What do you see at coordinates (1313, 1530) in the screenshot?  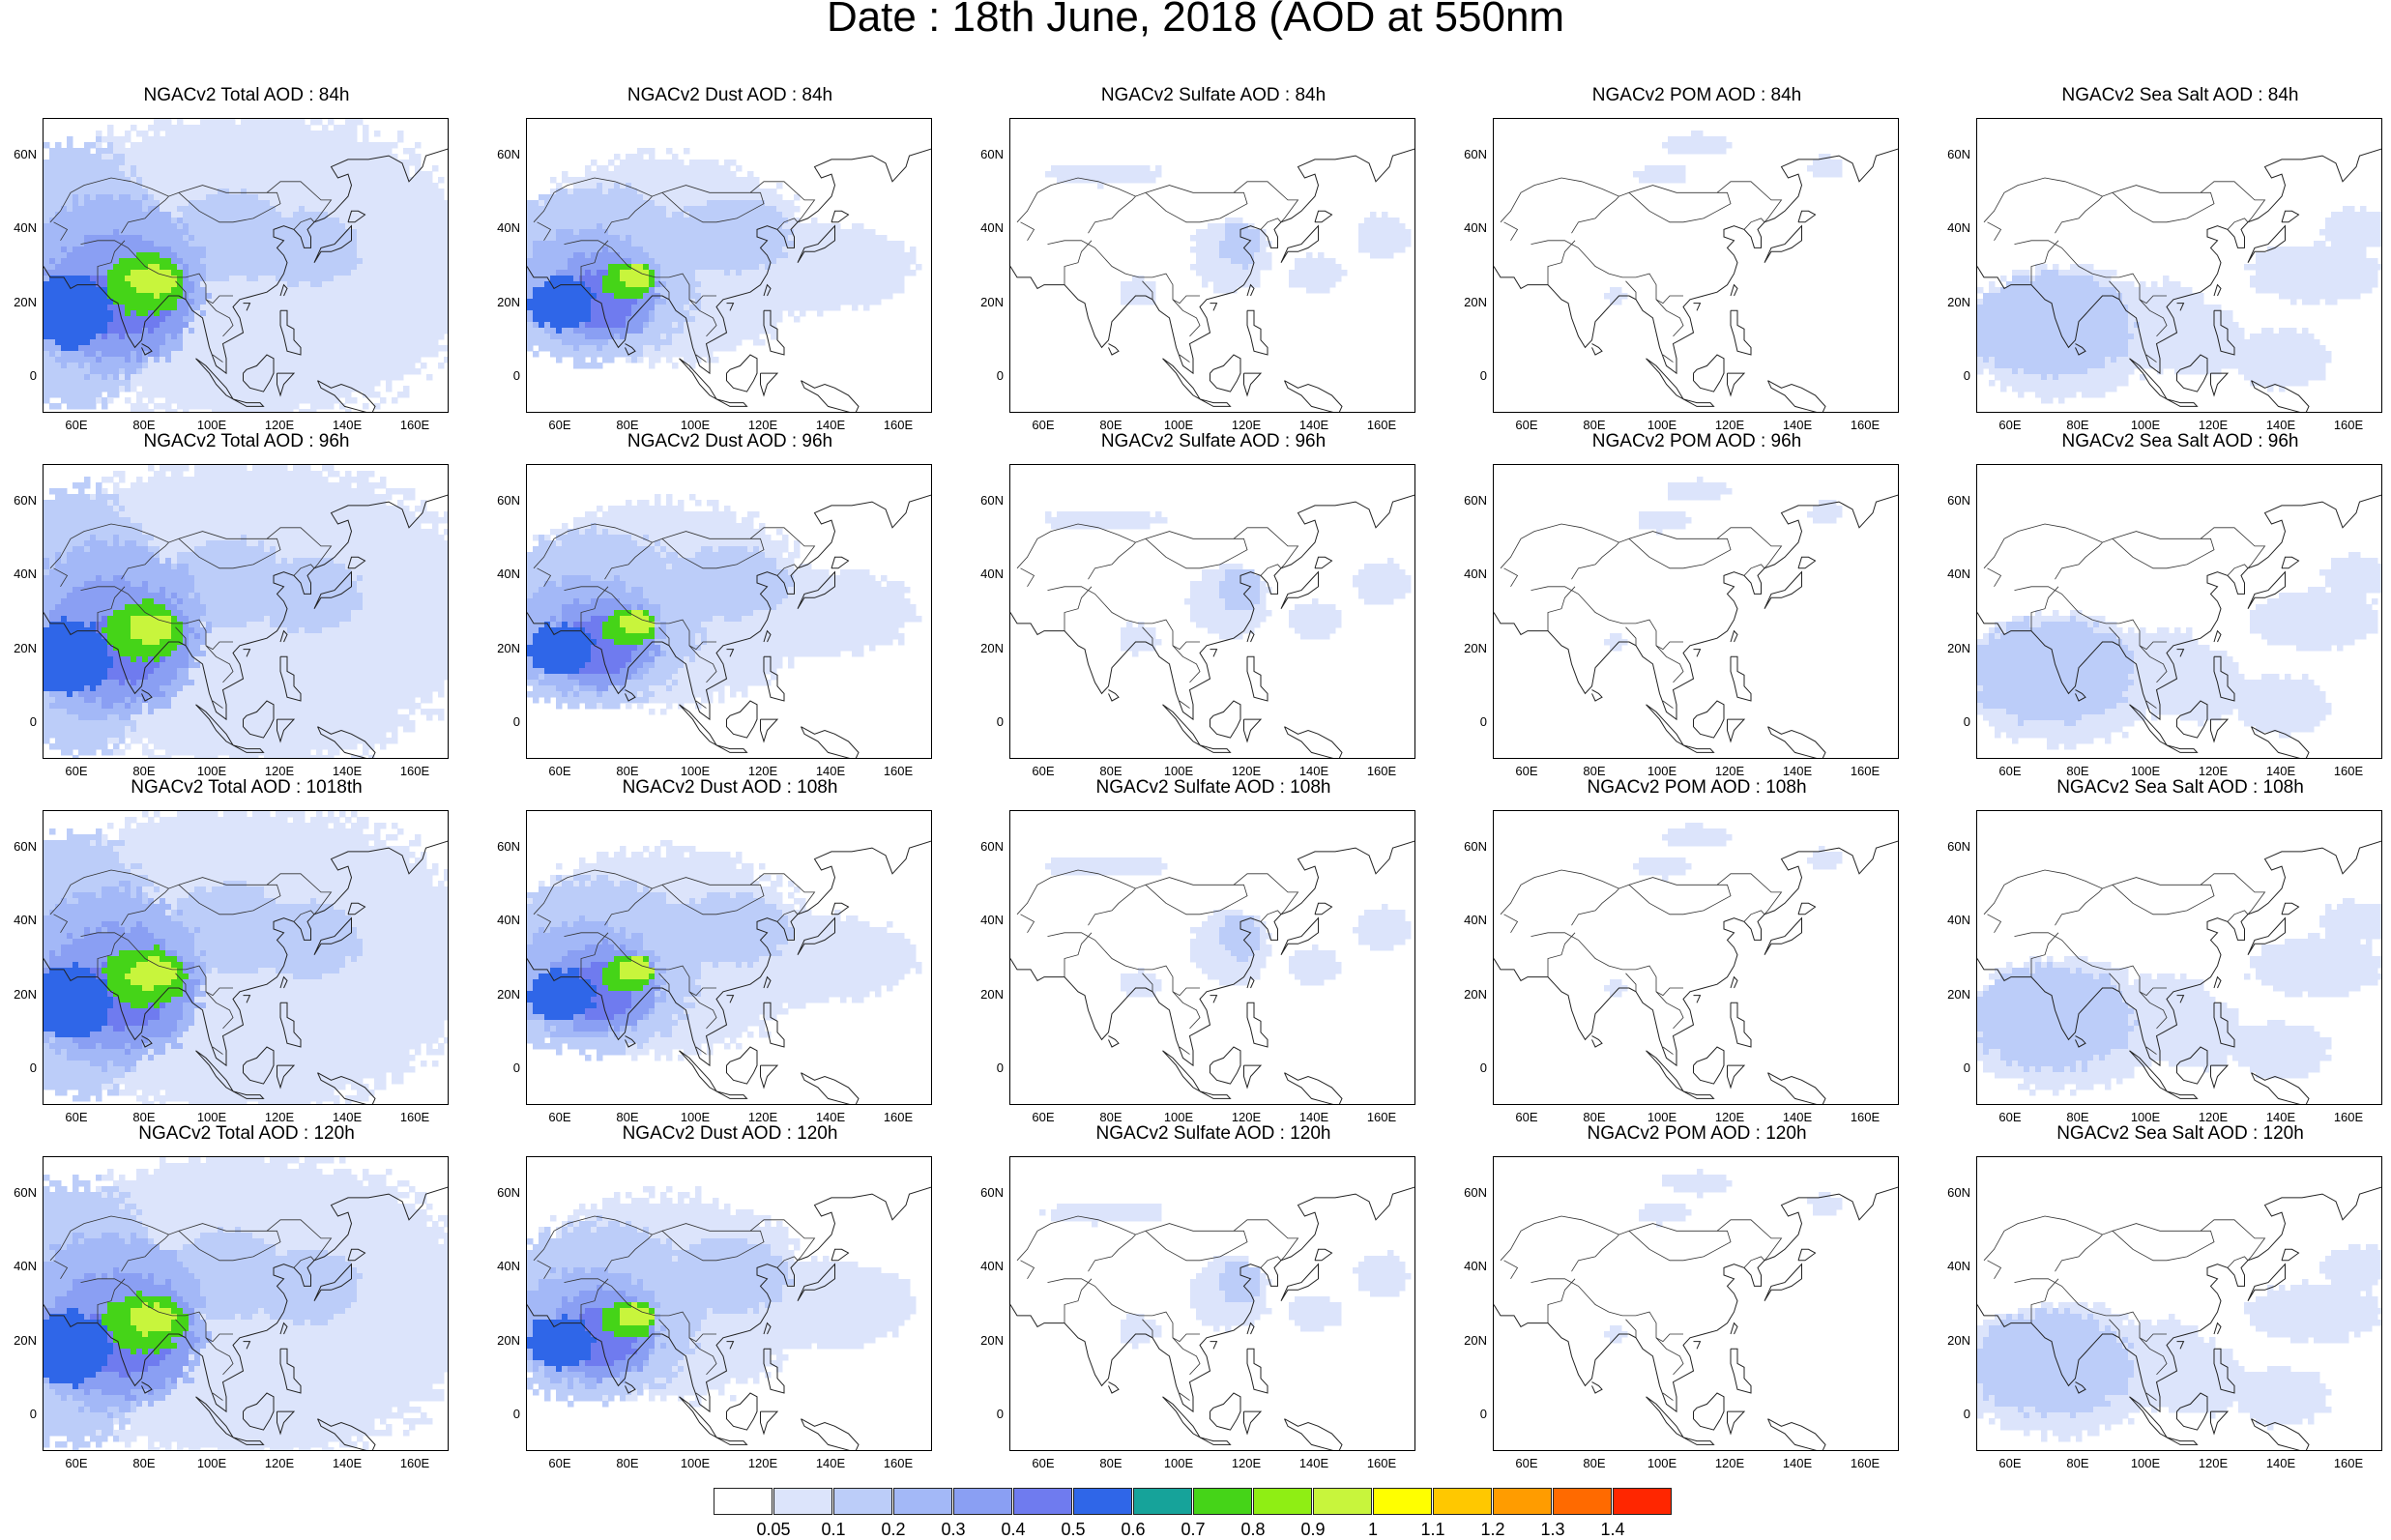 I see `colorbar-label: 0.9` at bounding box center [1313, 1530].